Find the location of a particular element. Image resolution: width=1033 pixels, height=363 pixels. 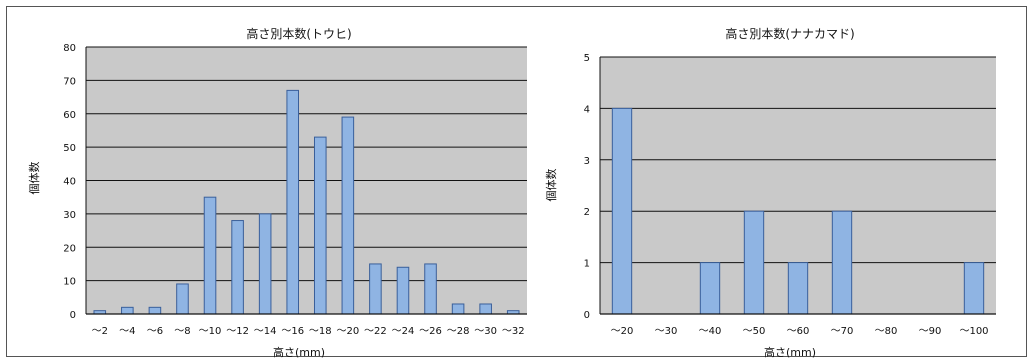

x-tick-label: ～18 is located at coordinates (320, 331).